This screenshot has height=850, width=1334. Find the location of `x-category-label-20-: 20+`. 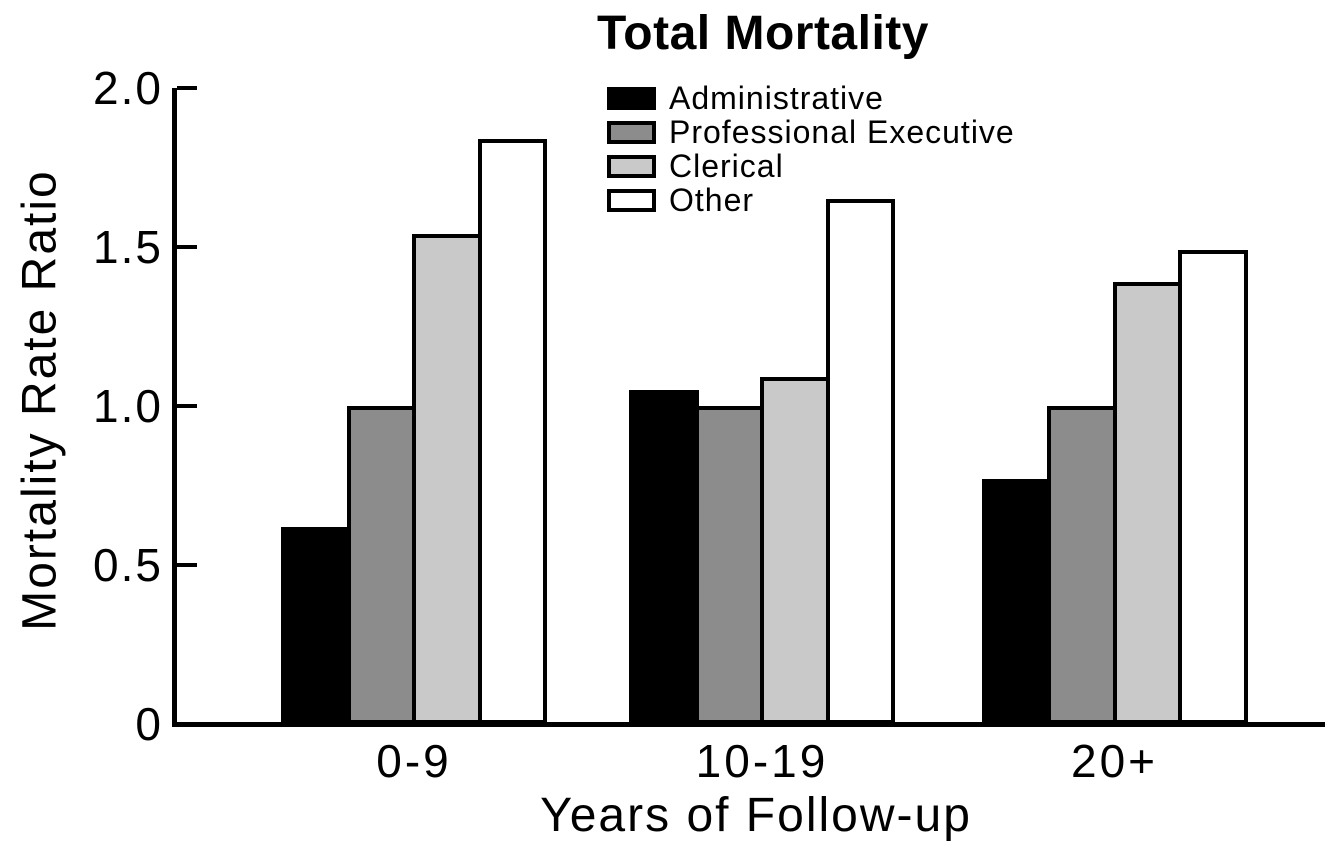

x-category-label-20-: 20+ is located at coordinates (1114, 761).